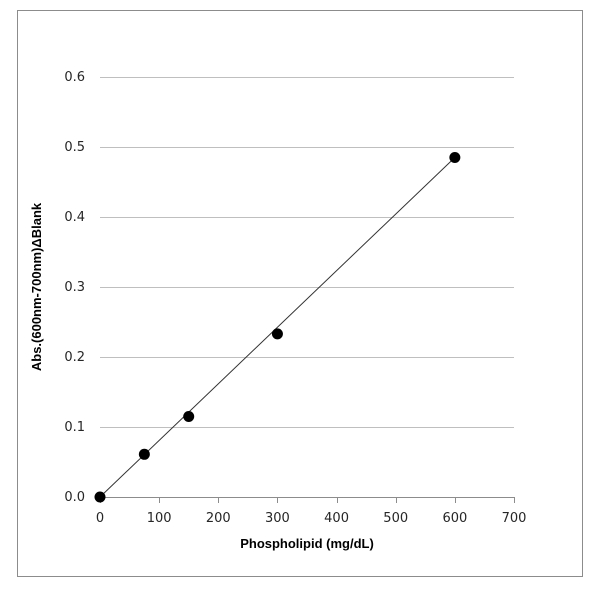  What do you see at coordinates (159, 518) in the screenshot?
I see `x-tick-label: 100` at bounding box center [159, 518].